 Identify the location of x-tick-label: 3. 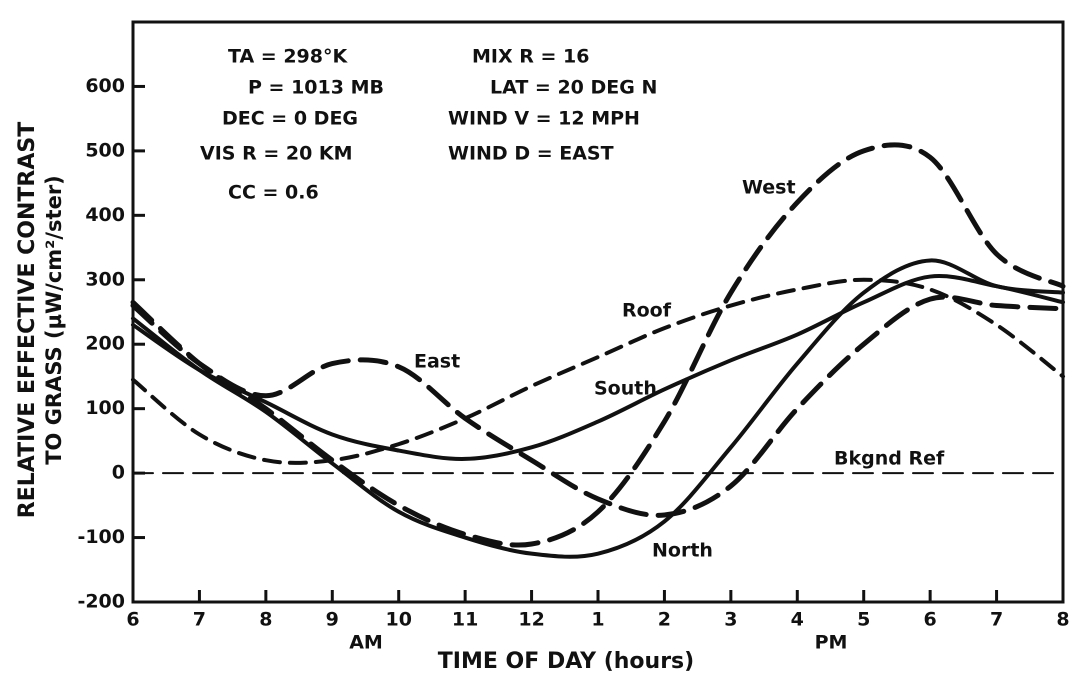
(730, 620).